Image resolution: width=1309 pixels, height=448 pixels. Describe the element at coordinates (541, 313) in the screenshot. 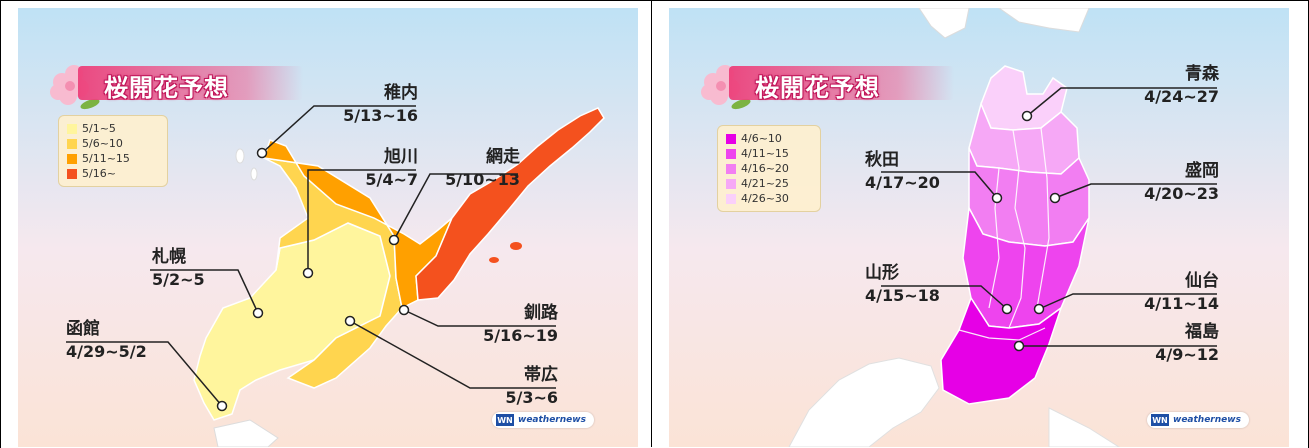

I see `city-name: 釧路` at that location.